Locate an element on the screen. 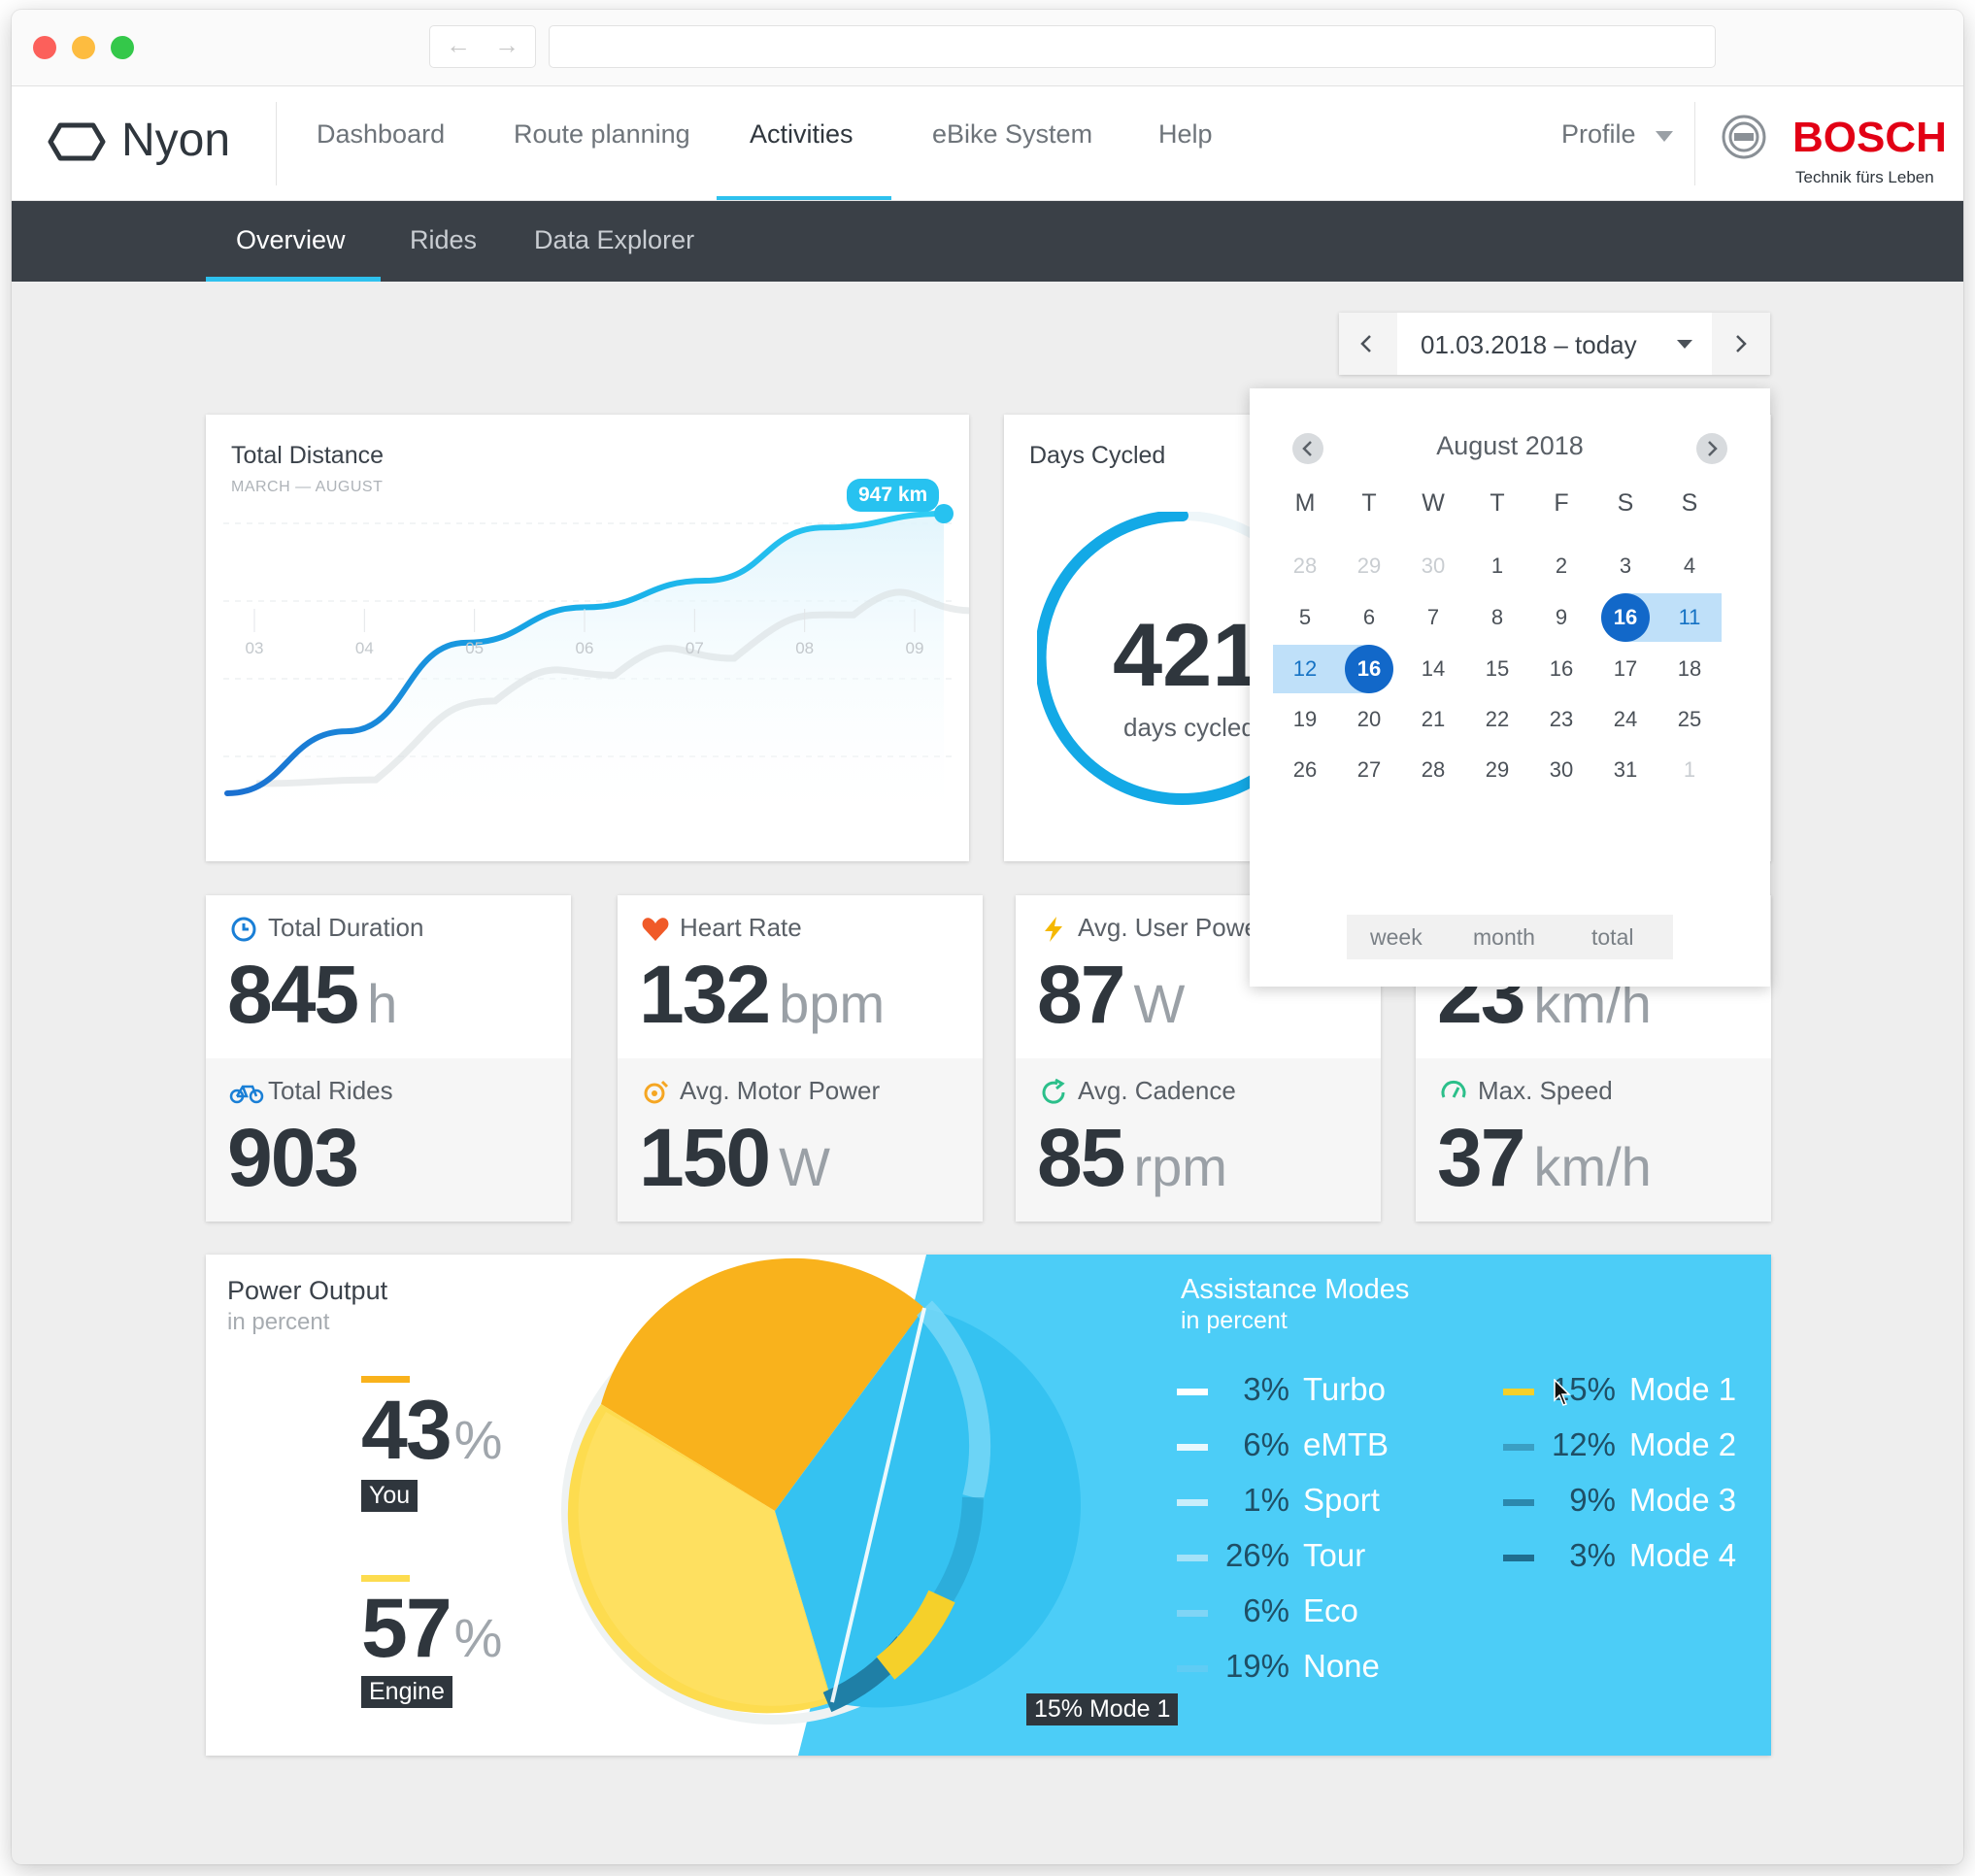 The image size is (1975, 1876). calendar-day: 24 is located at coordinates (1625, 719).